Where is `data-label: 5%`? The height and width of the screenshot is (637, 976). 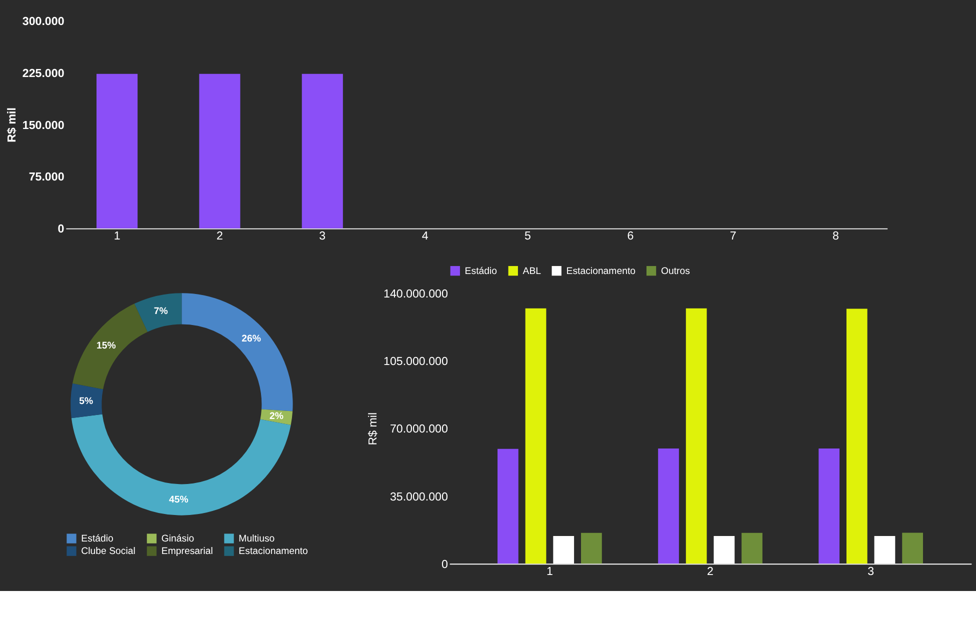
data-label: 5% is located at coordinates (86, 402).